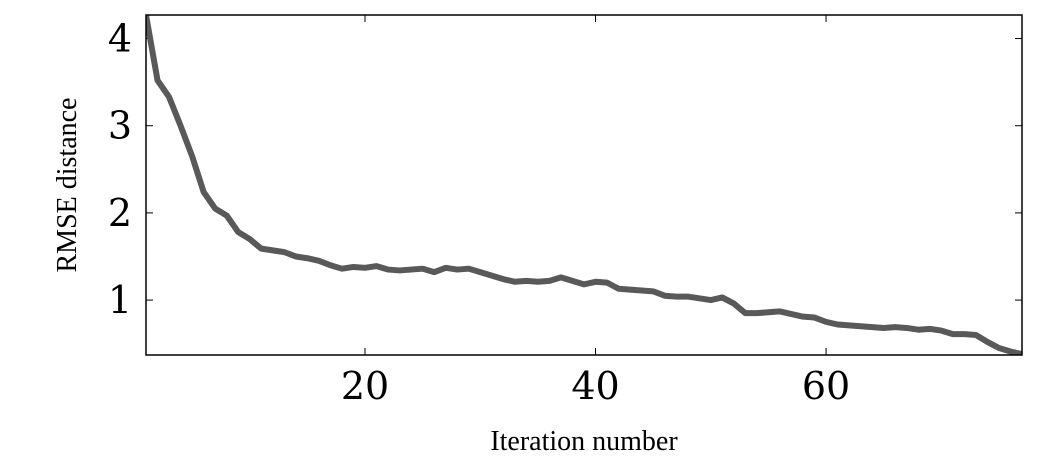 This screenshot has width=1064, height=465. What do you see at coordinates (826, 386) in the screenshot?
I see `x-tick-label: 60` at bounding box center [826, 386].